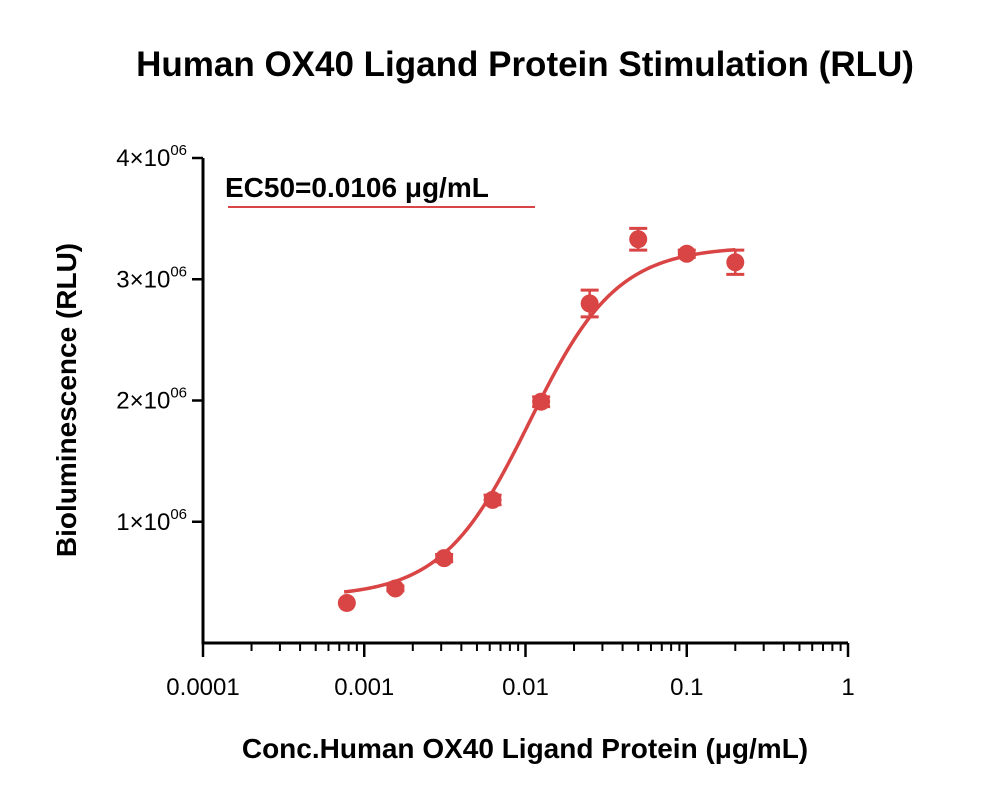 Image resolution: width=1000 pixels, height=799 pixels. I want to click on y-tick-label: 3×1006, so click(151, 278).